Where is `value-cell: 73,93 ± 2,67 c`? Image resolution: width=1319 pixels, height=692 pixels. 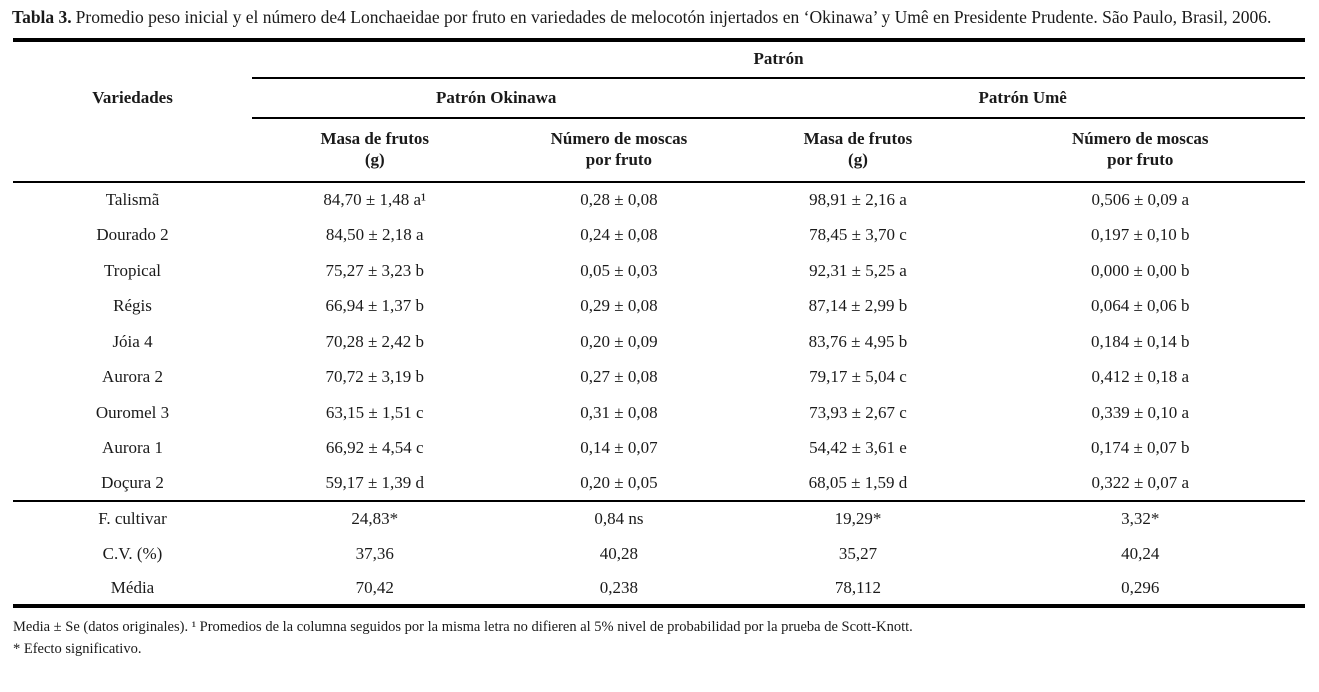 value-cell: 73,93 ± 2,67 c is located at coordinates (858, 412).